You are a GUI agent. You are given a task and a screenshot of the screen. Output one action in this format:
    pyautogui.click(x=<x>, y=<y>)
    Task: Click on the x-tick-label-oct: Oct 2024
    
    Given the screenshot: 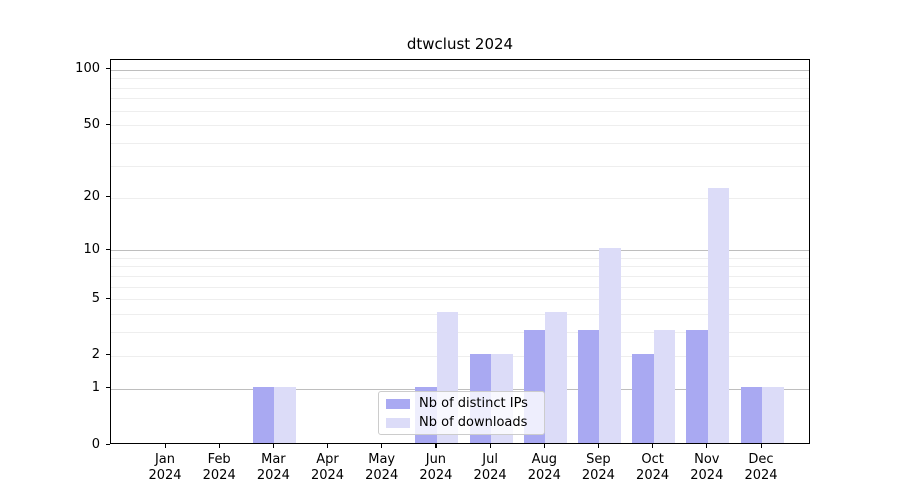 What is the action you would take?
    pyautogui.click(x=653, y=467)
    